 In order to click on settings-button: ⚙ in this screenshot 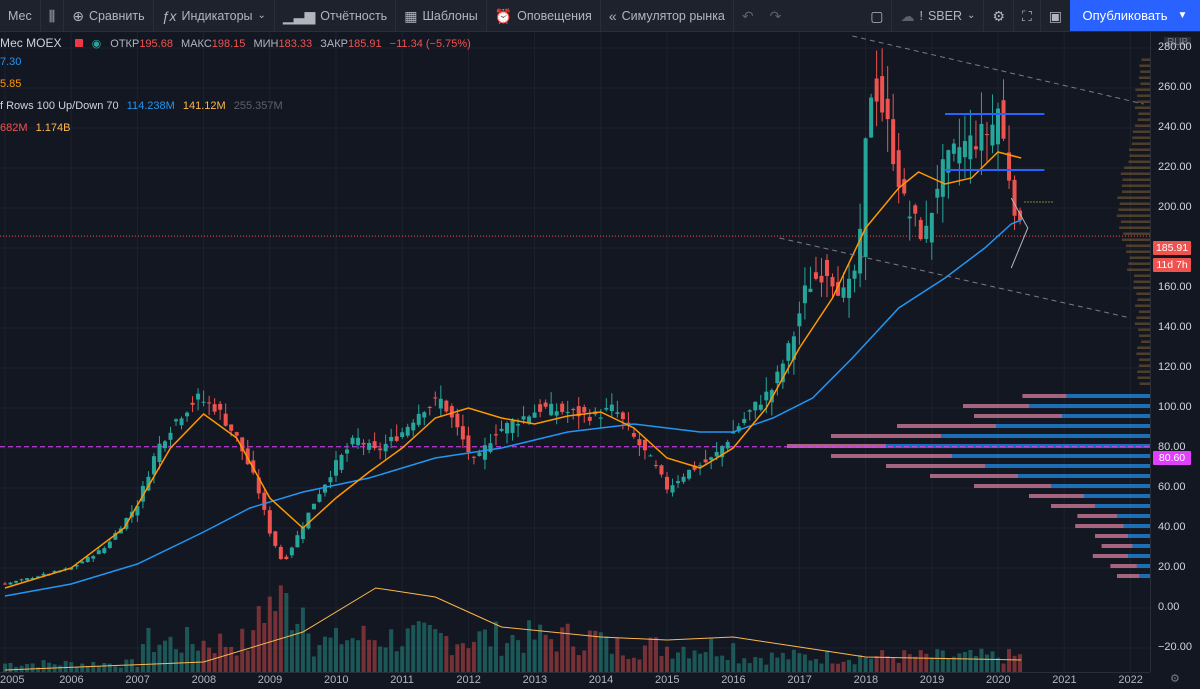, I will do `click(998, 15)`.